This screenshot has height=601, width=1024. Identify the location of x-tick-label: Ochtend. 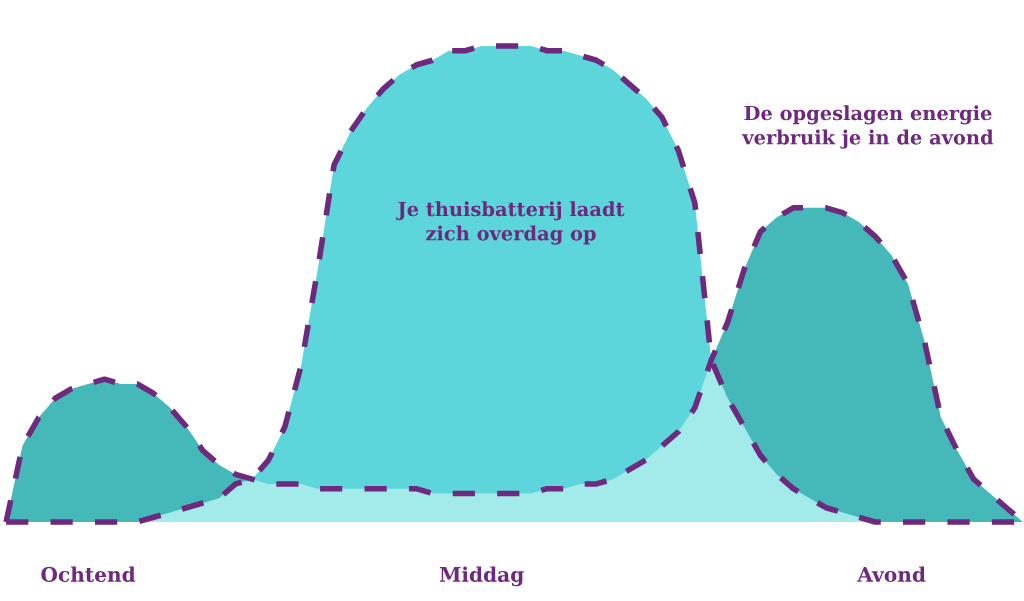
(88, 574).